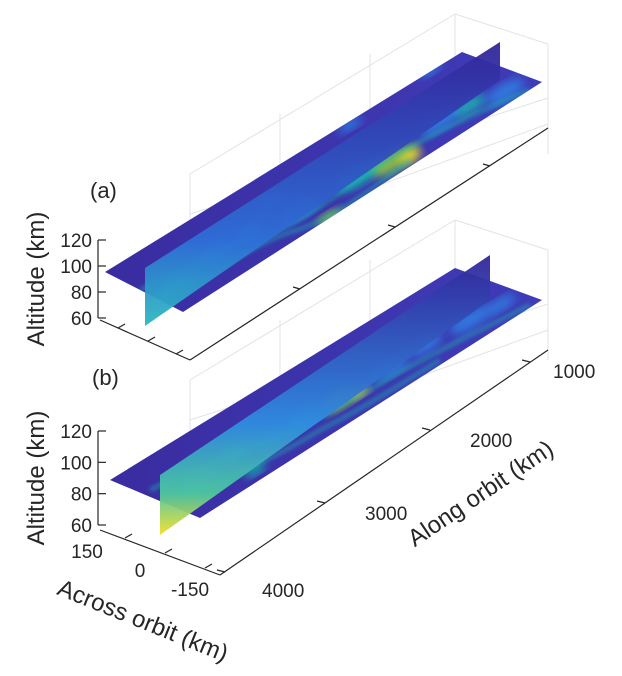  What do you see at coordinates (574, 372) in the screenshot?
I see `along-tick-label: 1000` at bounding box center [574, 372].